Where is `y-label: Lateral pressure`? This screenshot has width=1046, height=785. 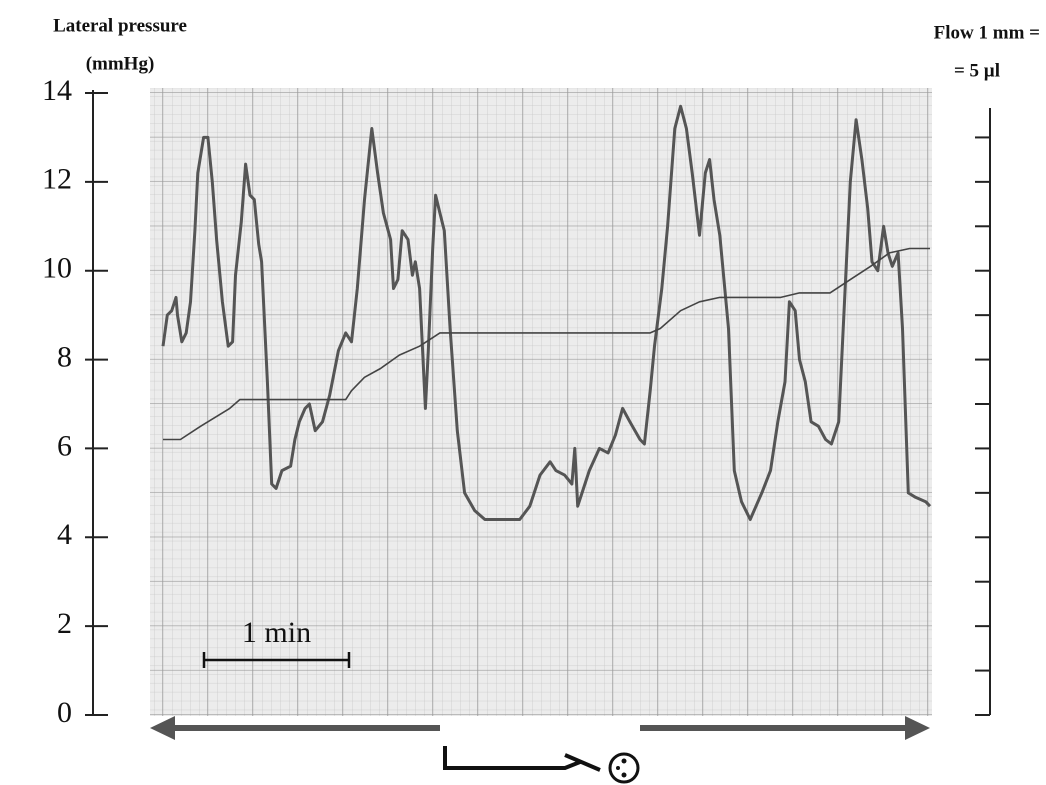 y-label: Lateral pressure is located at coordinates (120, 25).